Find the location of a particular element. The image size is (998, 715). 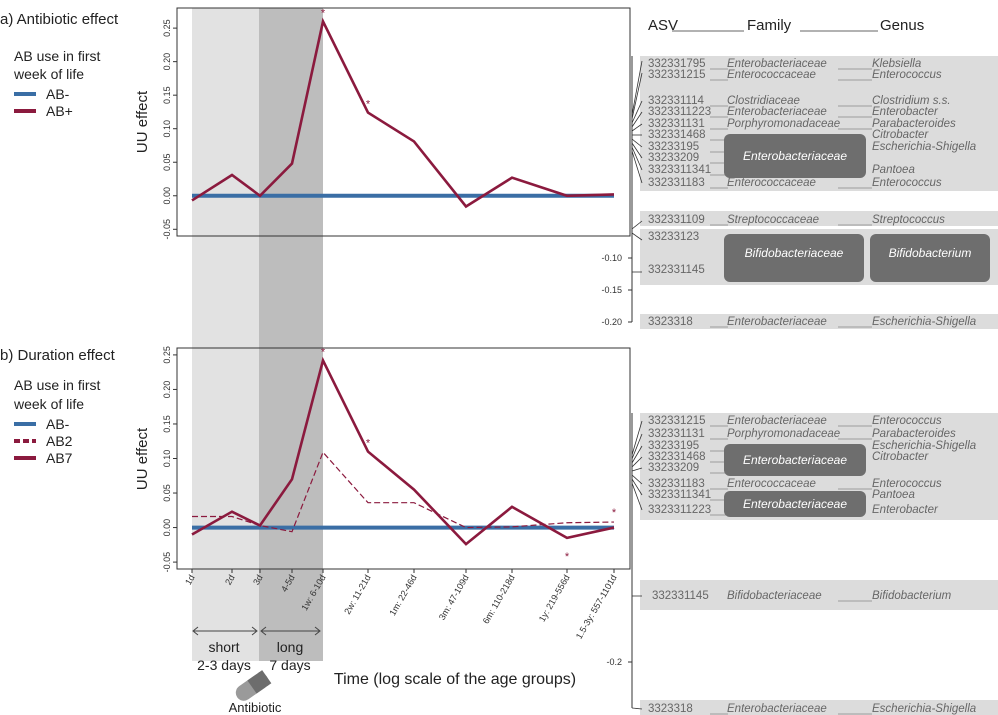

panel-a-ylabel: UU effect is located at coordinates (142, 121).